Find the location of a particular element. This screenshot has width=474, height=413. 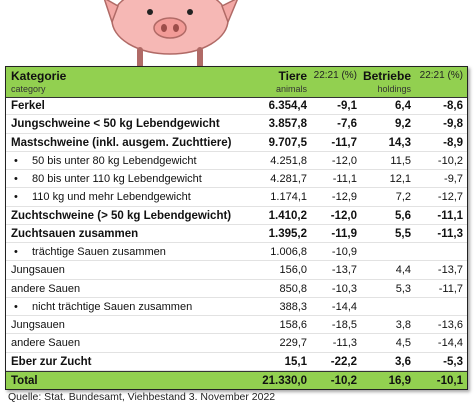

cell-value: -13,7 is located at coordinates (450, 270).